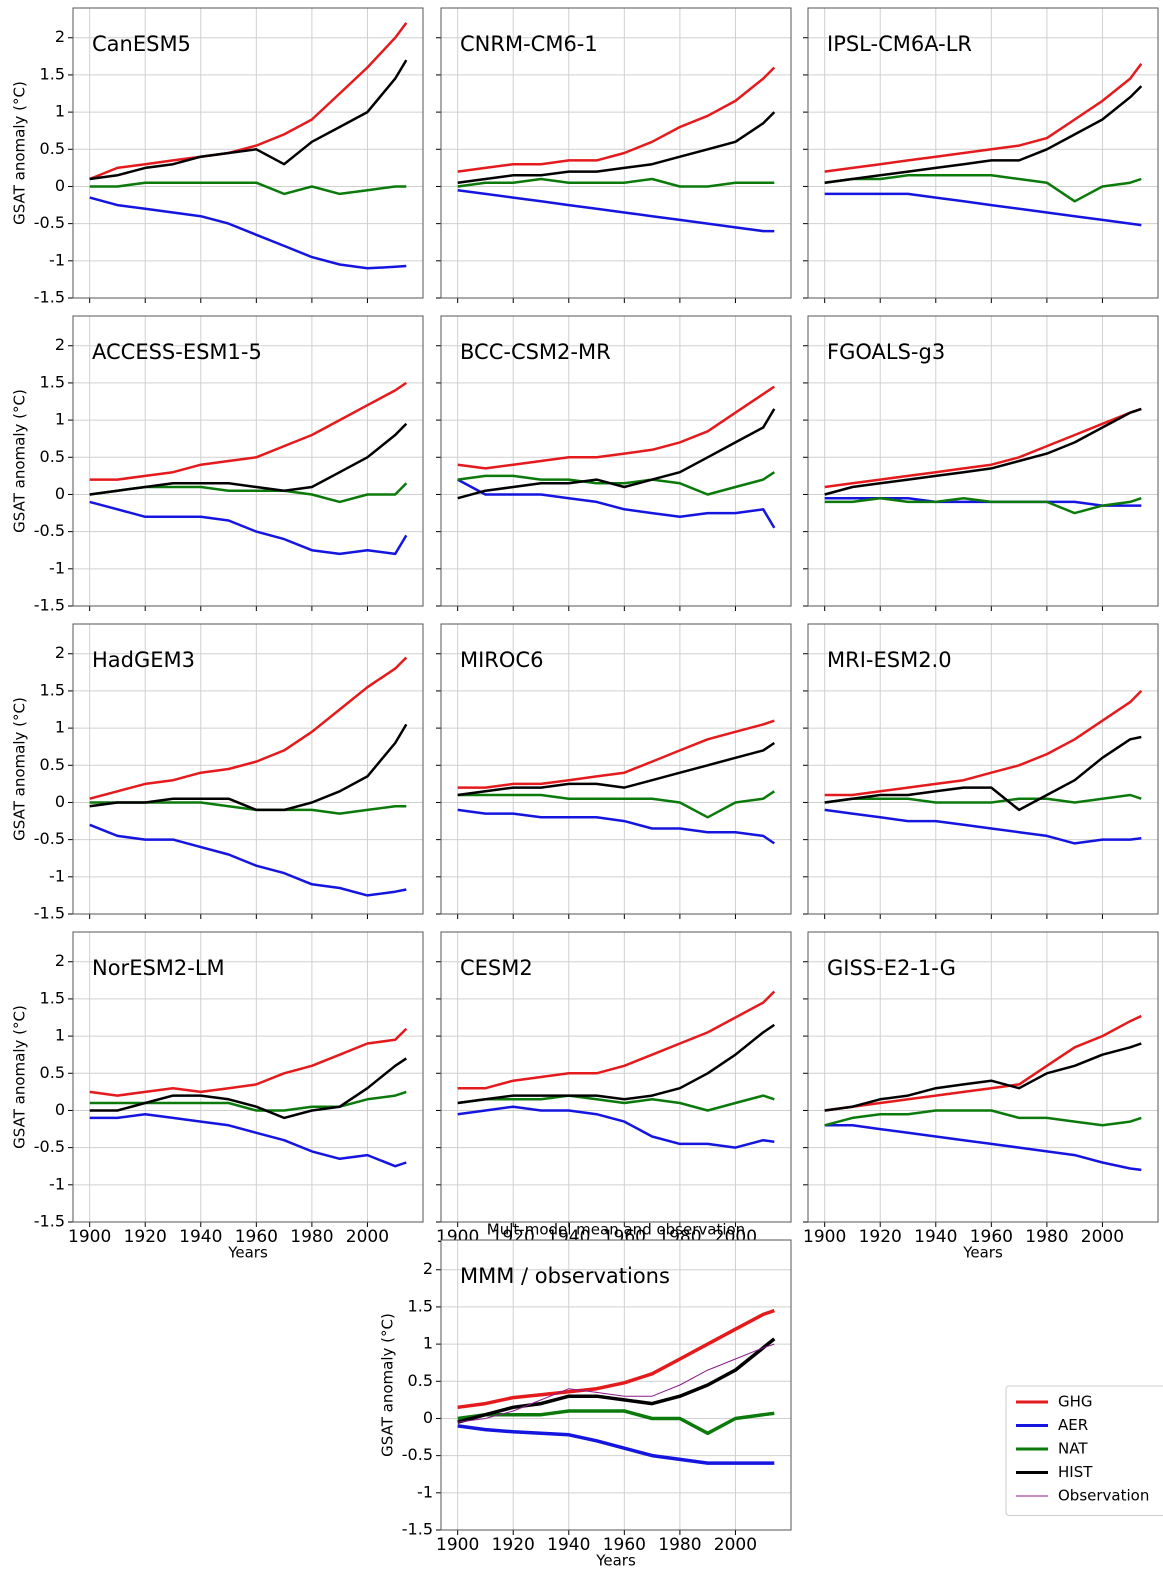 The width and height of the screenshot is (1163, 1583). Describe the element at coordinates (568, 1545) in the screenshot. I see `x-tick-label: 1940` at that location.